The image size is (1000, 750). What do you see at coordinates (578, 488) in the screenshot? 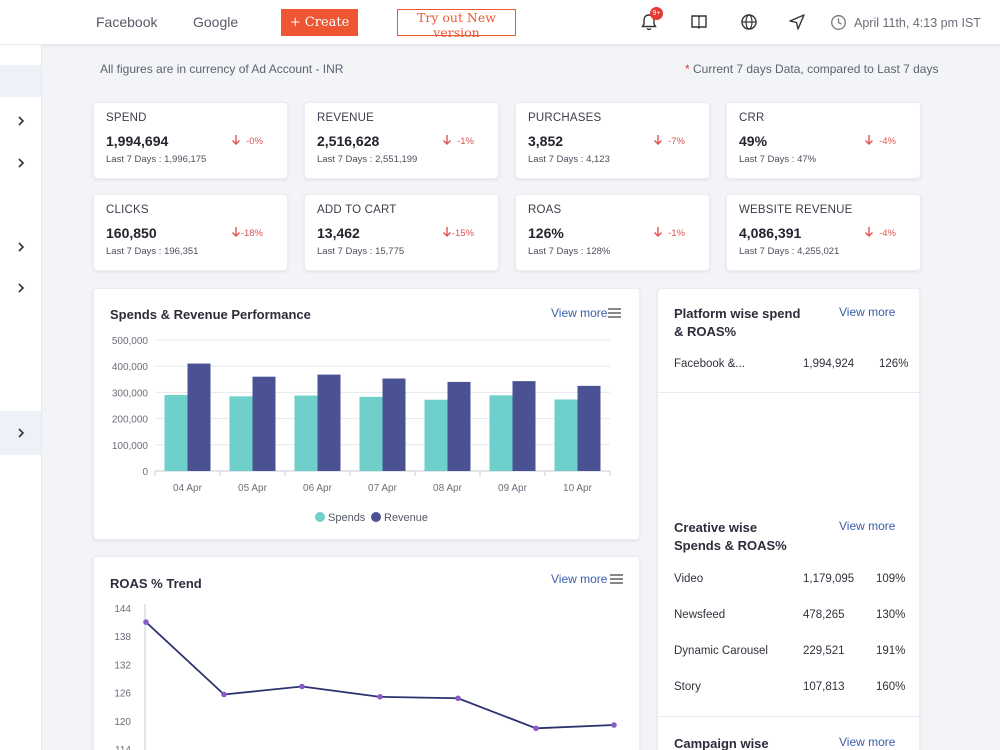
I see `x-tick-label: 10 Apr` at bounding box center [578, 488].